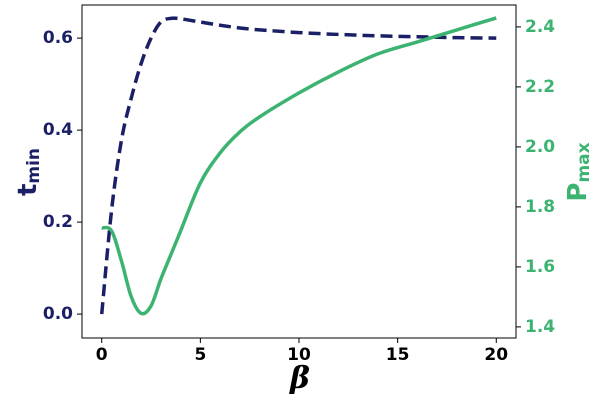  What do you see at coordinates (540, 267) in the screenshot?
I see `y2-tick-label: 1.6` at bounding box center [540, 267].